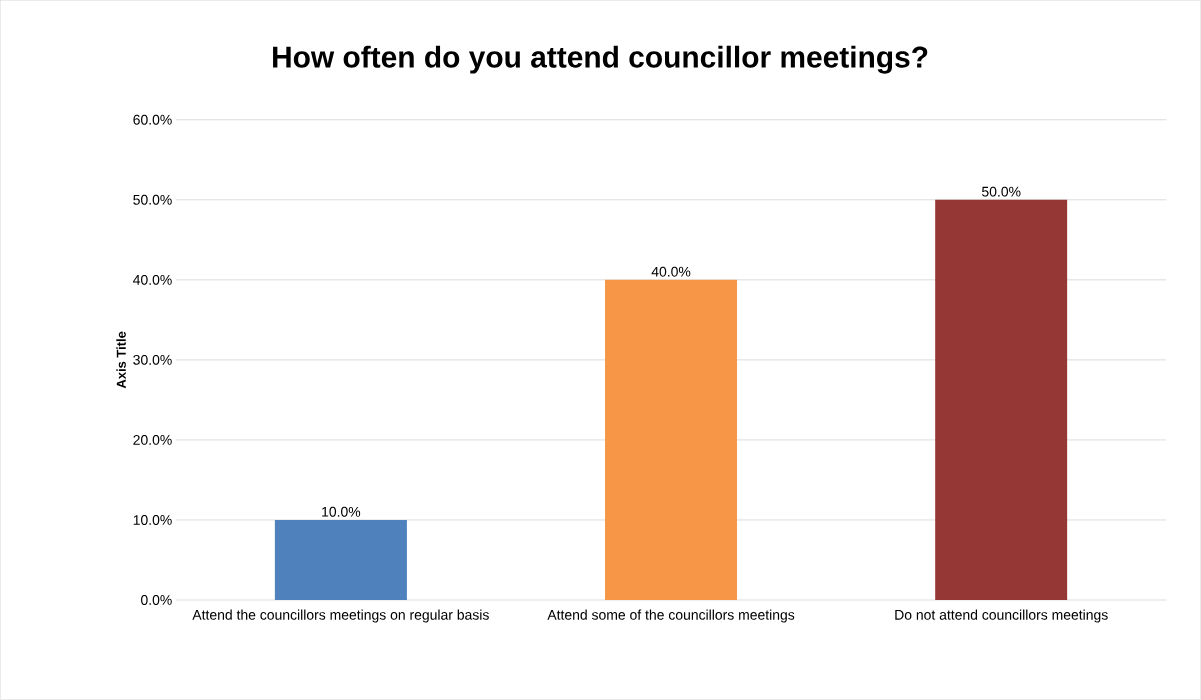  Describe the element at coordinates (671, 271) in the screenshot. I see `data-label: 40.0%` at that location.